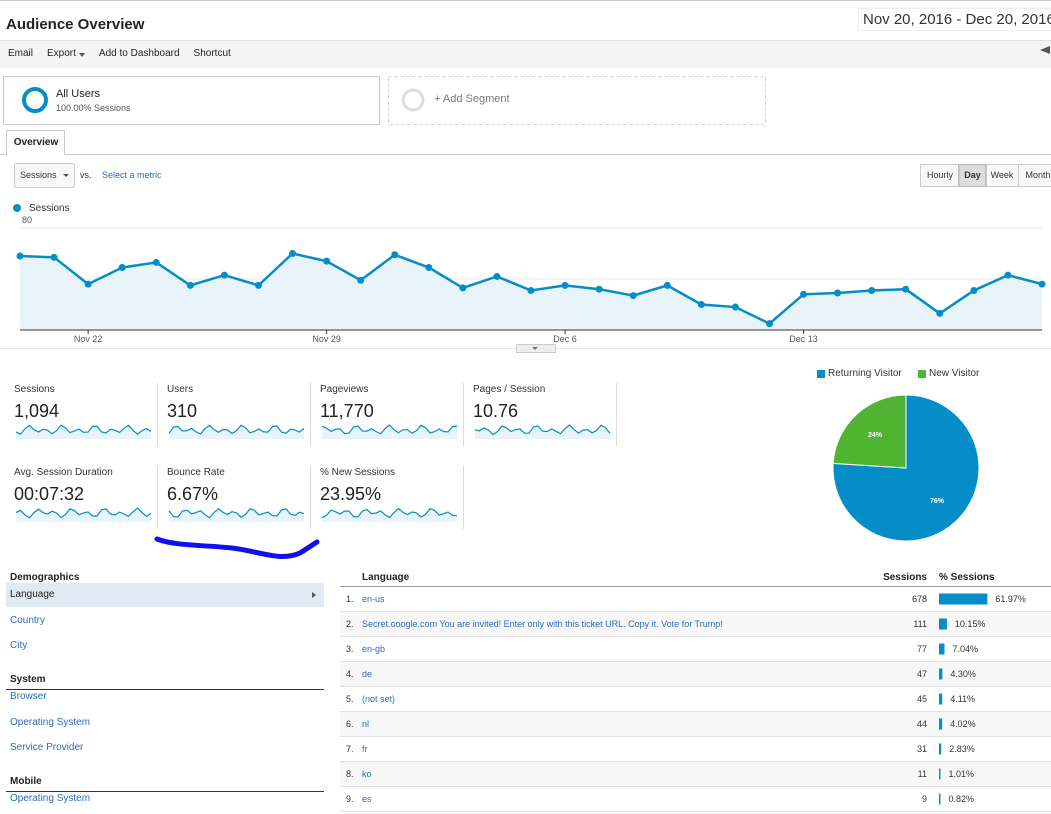 This screenshot has width=1051, height=814. Describe the element at coordinates (350, 798) in the screenshot. I see `row-rank: 9.` at that location.